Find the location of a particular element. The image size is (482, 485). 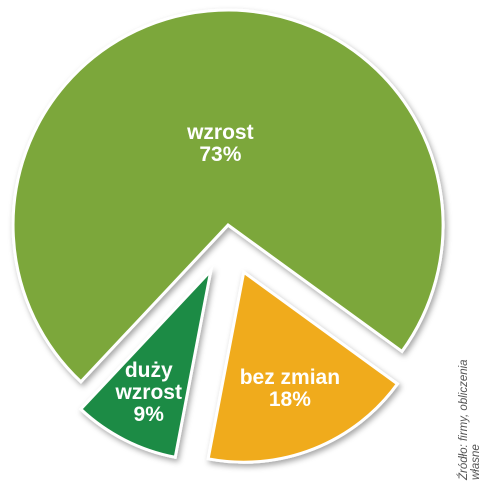

slice-label: bez zmian 18% is located at coordinates (290, 388).